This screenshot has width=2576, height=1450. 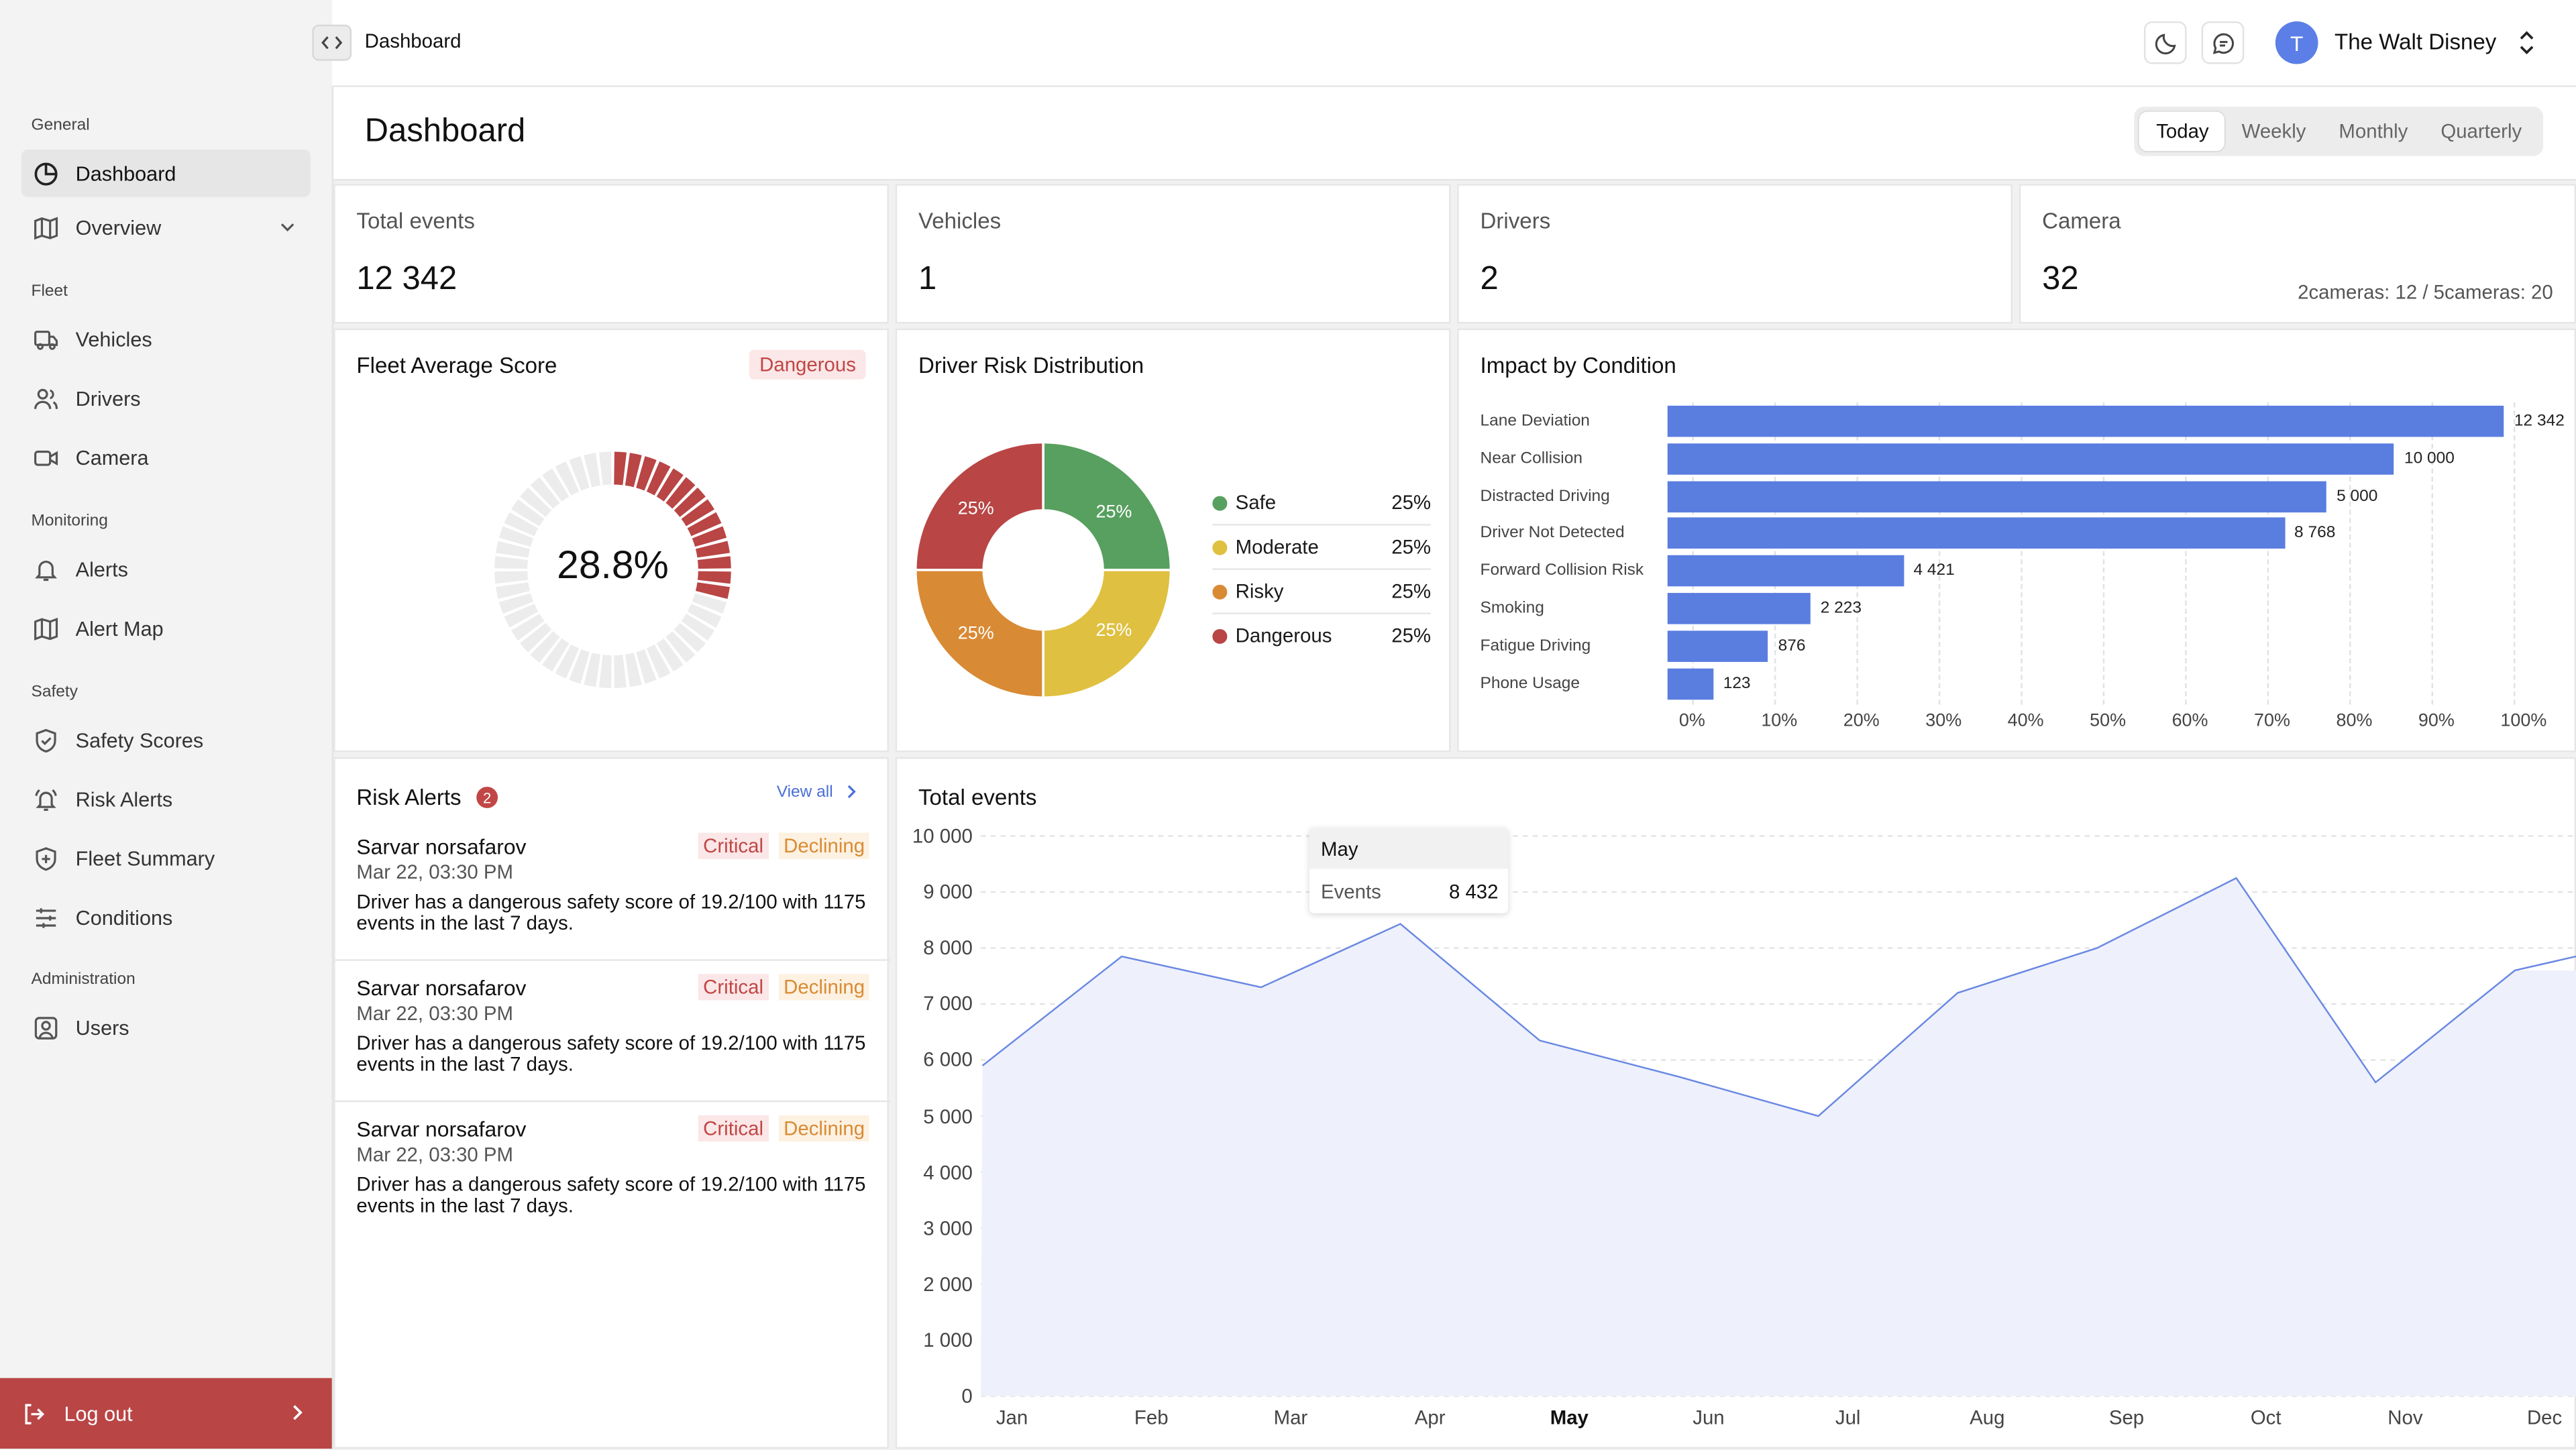 I want to click on sidebar-item-camera: Camera, so click(x=166, y=458).